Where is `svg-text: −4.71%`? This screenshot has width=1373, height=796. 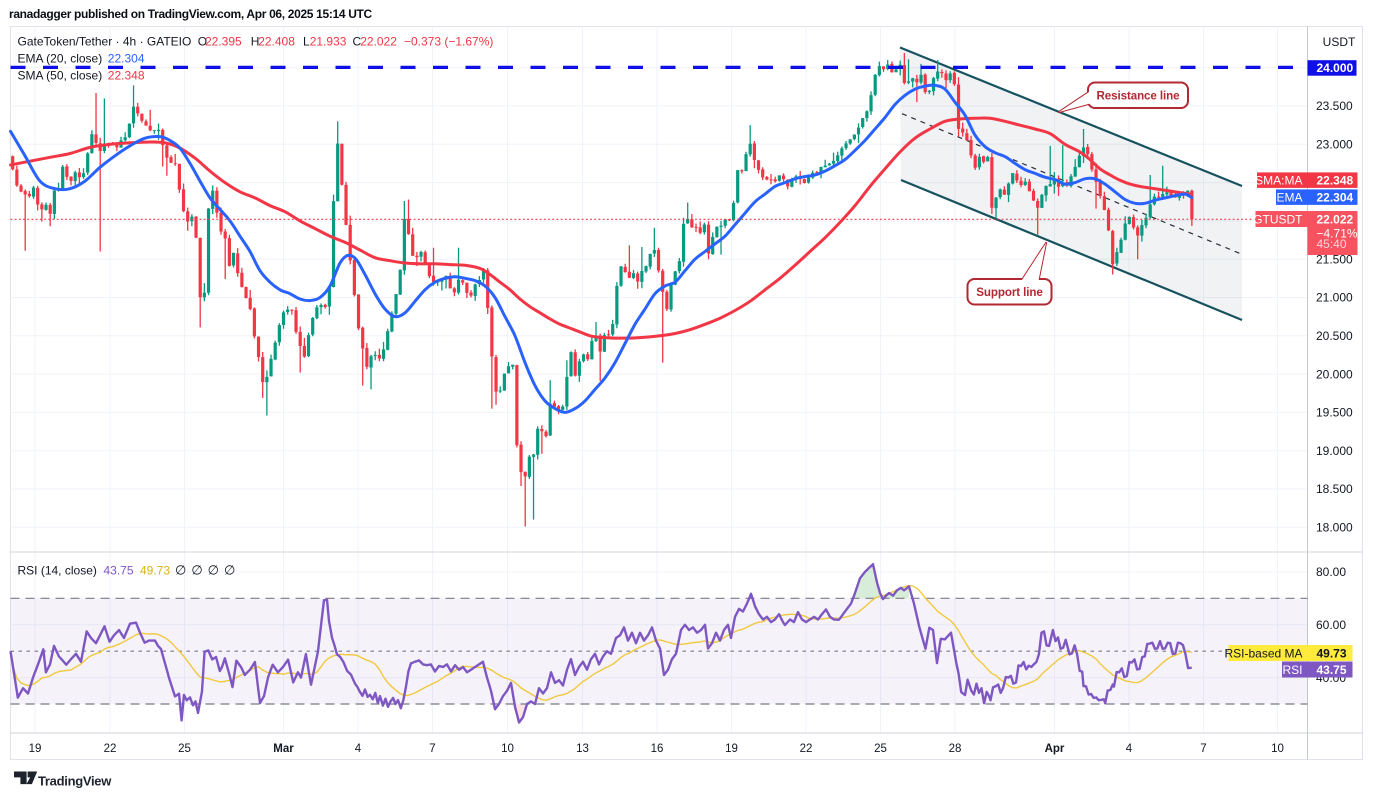
svg-text: −4.71% is located at coordinates (1337, 233).